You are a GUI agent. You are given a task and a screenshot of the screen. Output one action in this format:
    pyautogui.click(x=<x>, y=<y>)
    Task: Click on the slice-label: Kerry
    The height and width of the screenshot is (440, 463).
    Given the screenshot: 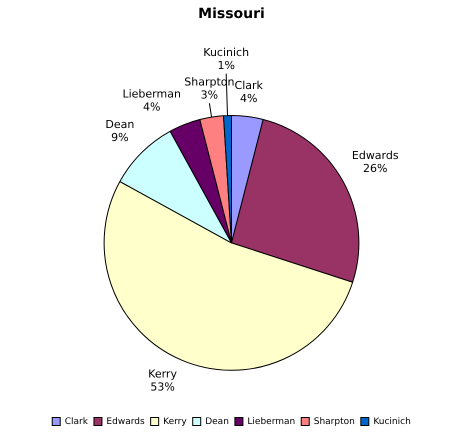 What is the action you would take?
    pyautogui.click(x=163, y=373)
    